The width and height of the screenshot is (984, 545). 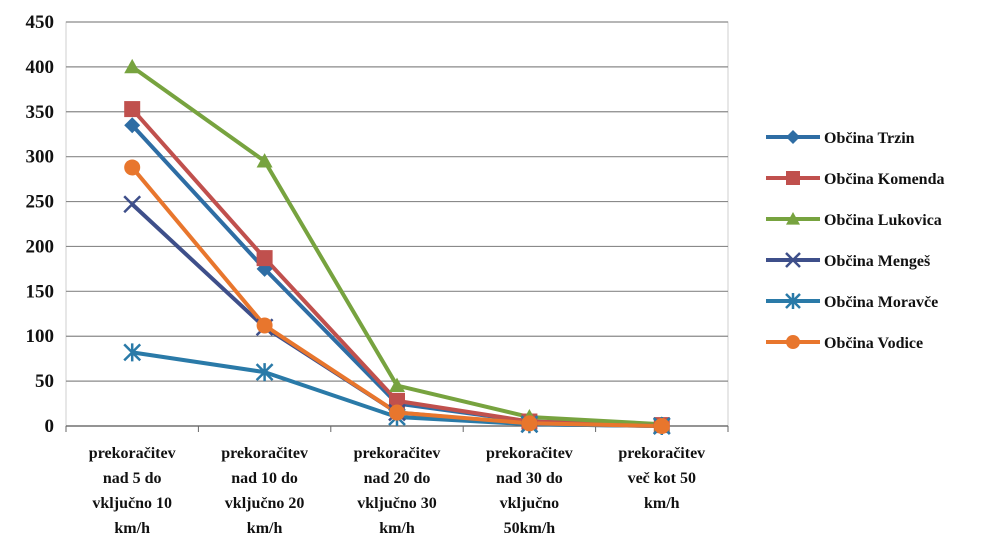 I want to click on legend-label: Občina Trzin, so click(x=869, y=138).